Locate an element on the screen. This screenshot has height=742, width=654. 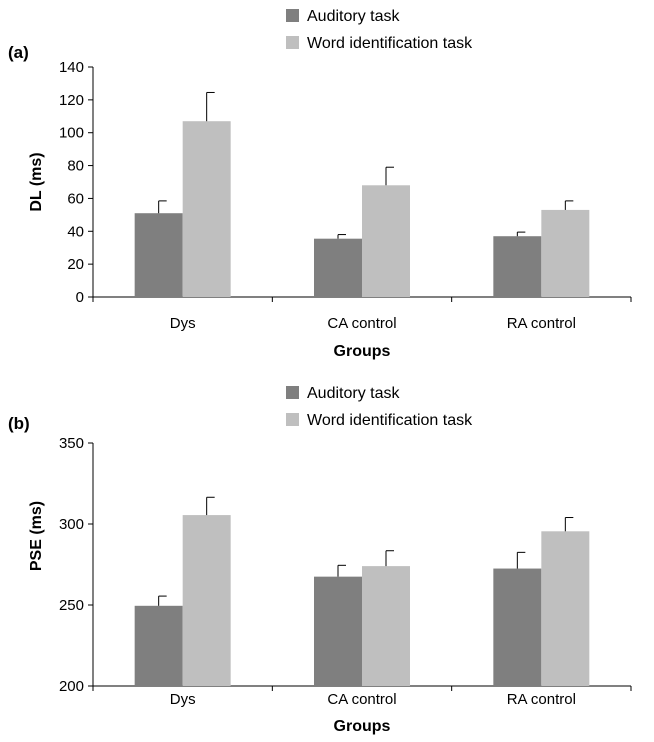
legend-swatch-word-b is located at coordinates (292, 419).